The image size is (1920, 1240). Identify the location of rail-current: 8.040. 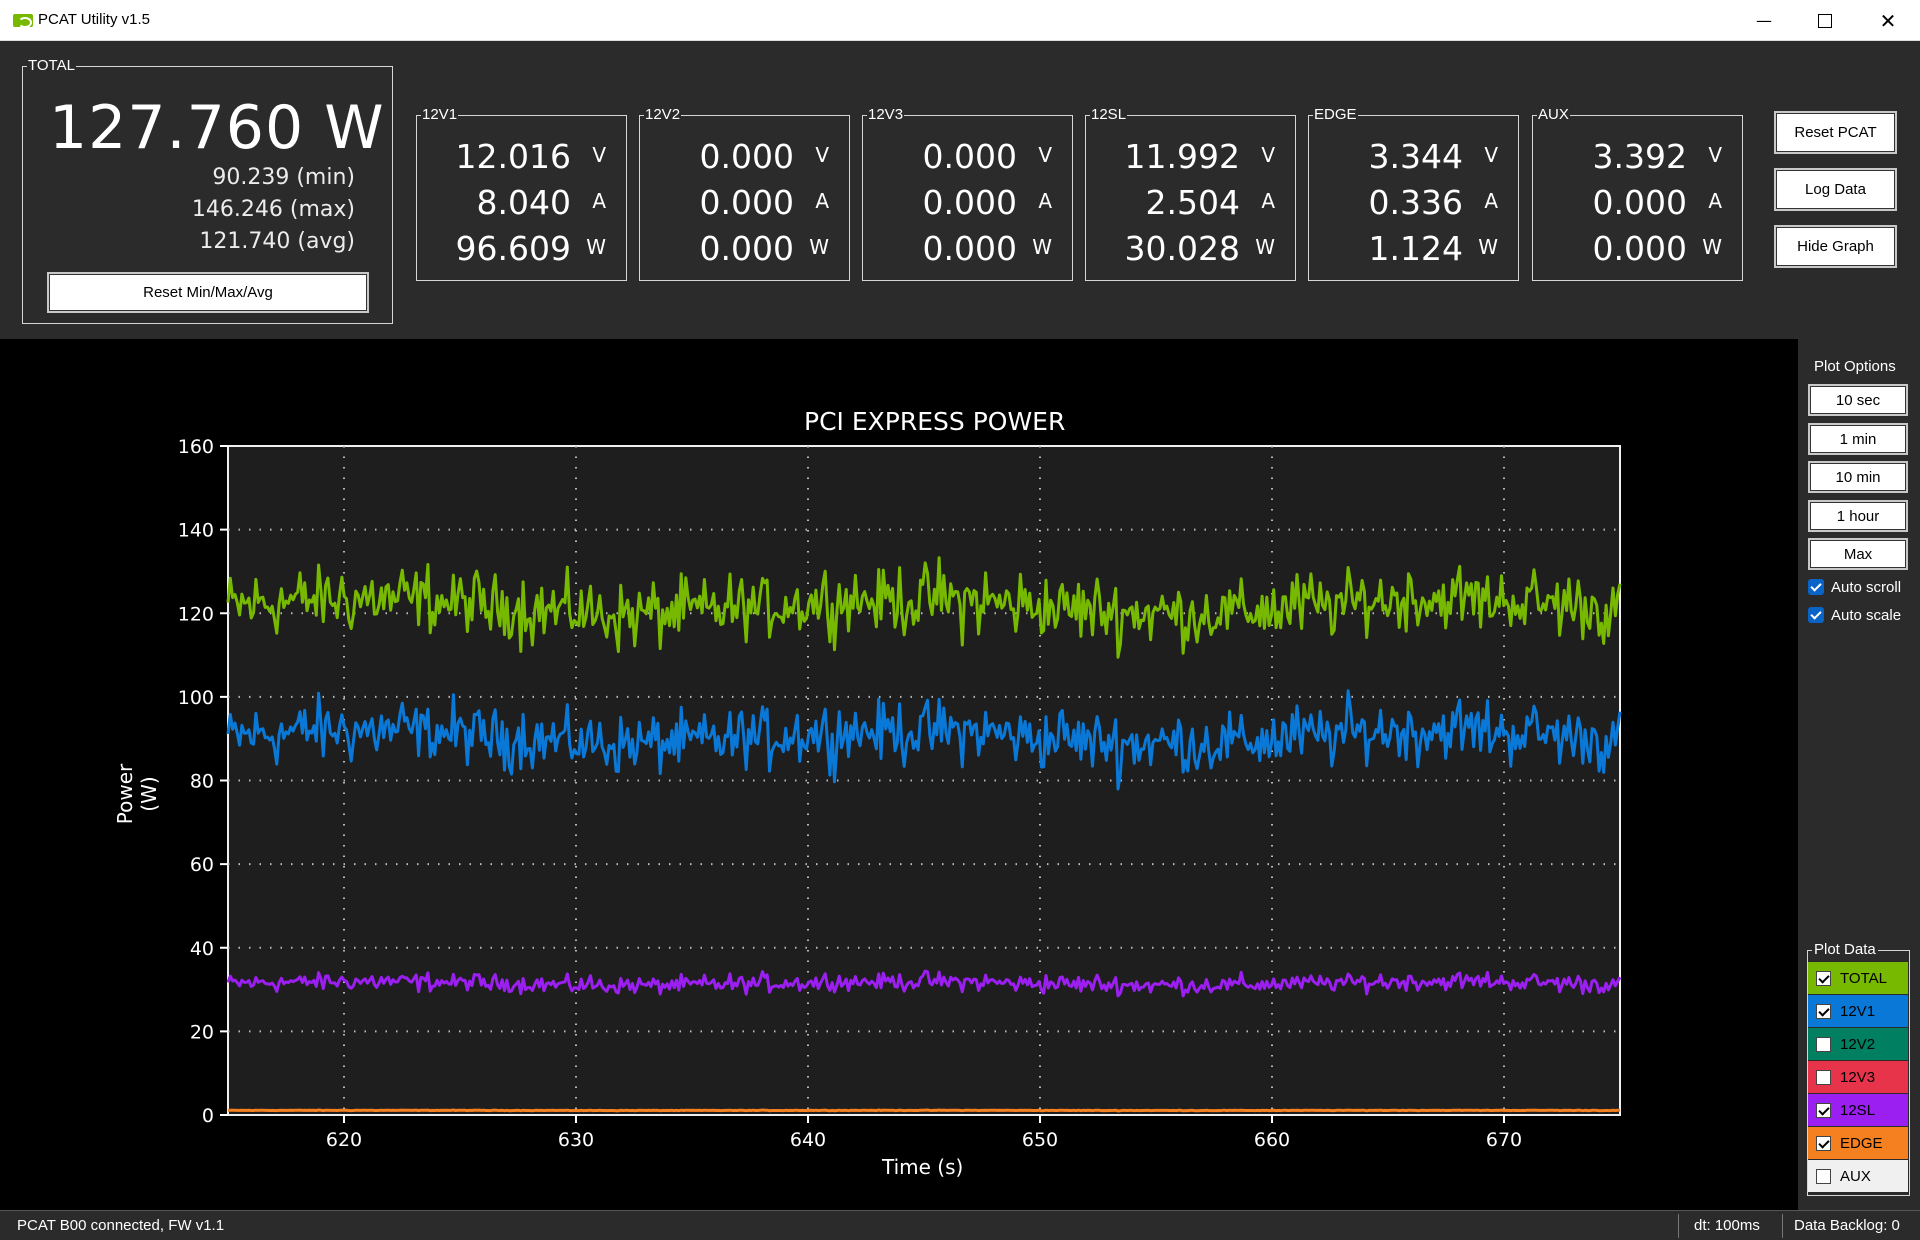
(523, 202).